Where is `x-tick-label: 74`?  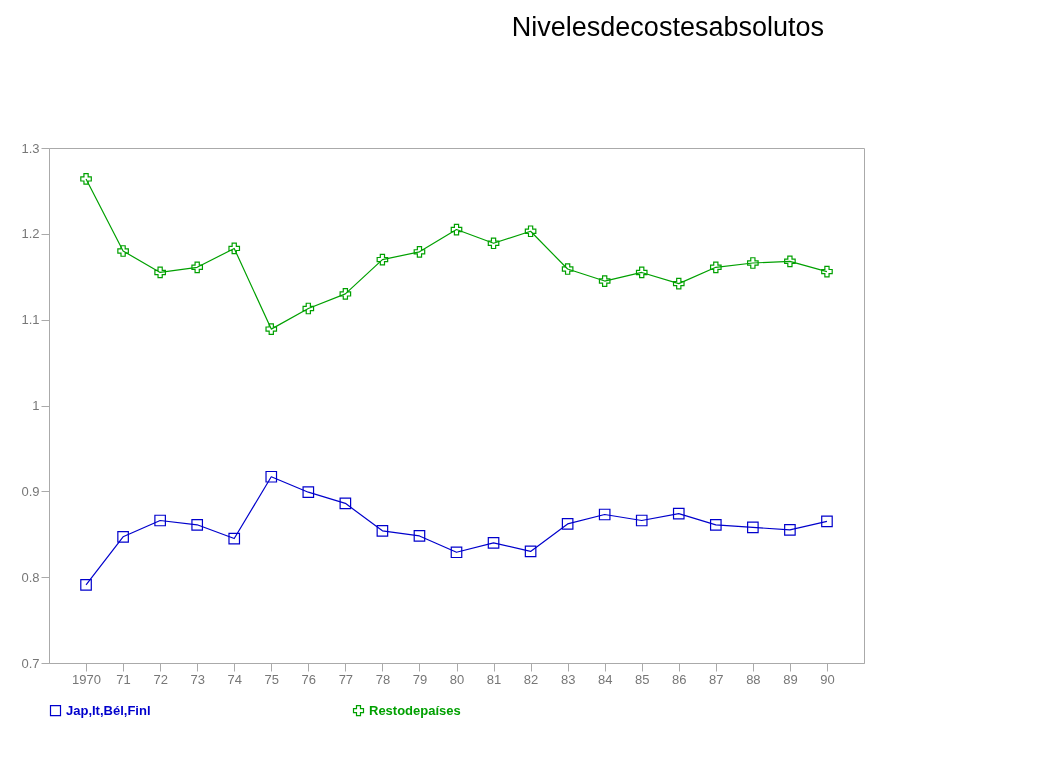 x-tick-label: 74 is located at coordinates (234, 679).